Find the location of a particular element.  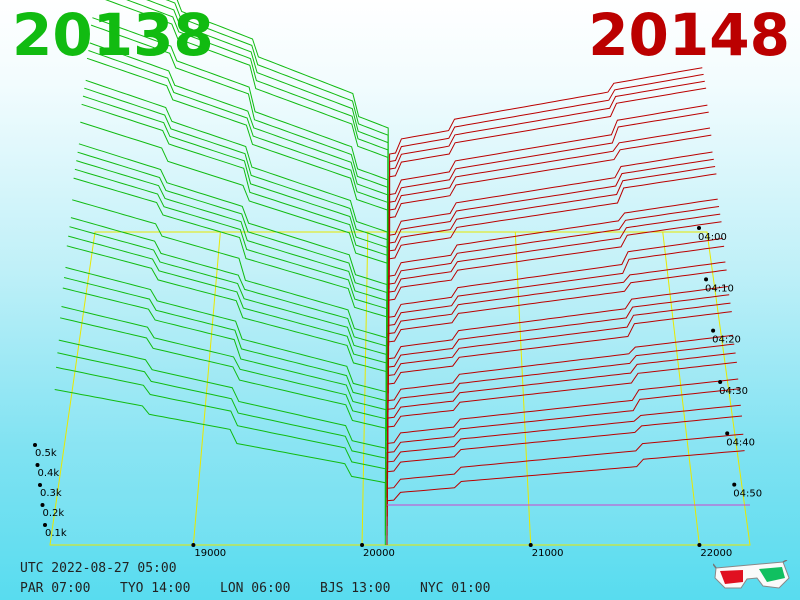

clock-tyo: TYO 14:00 is located at coordinates (155, 588).